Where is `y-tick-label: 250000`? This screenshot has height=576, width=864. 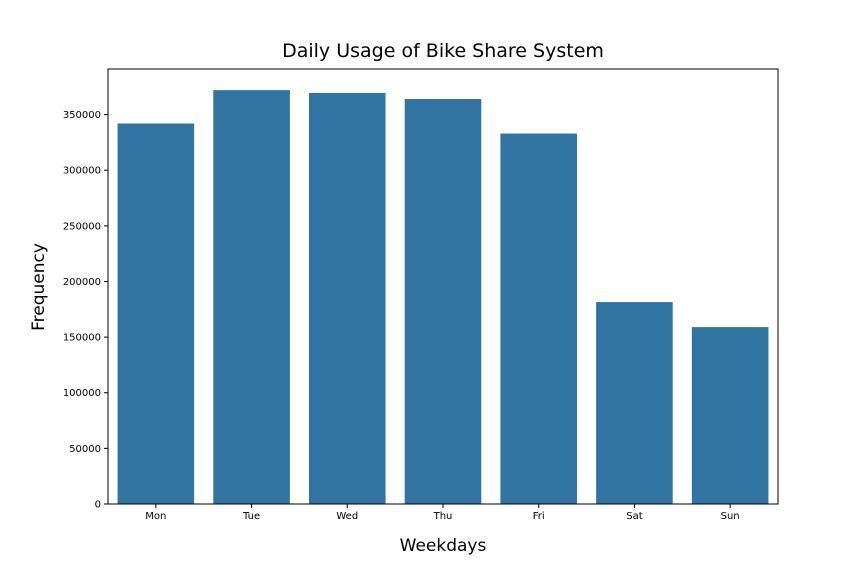 y-tick-label: 250000 is located at coordinates (82, 226).